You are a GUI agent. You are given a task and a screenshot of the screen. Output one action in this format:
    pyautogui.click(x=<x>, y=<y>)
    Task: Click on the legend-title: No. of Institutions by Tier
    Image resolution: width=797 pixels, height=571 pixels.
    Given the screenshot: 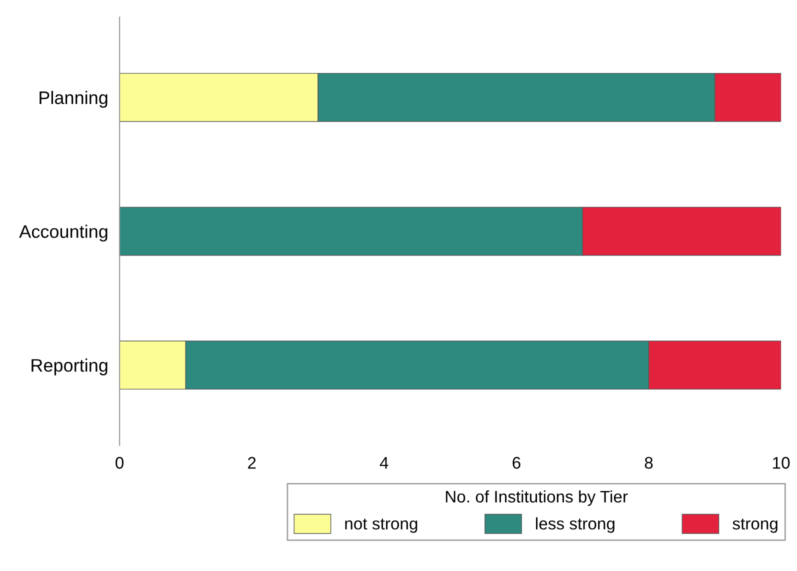 What is the action you would take?
    pyautogui.click(x=537, y=498)
    